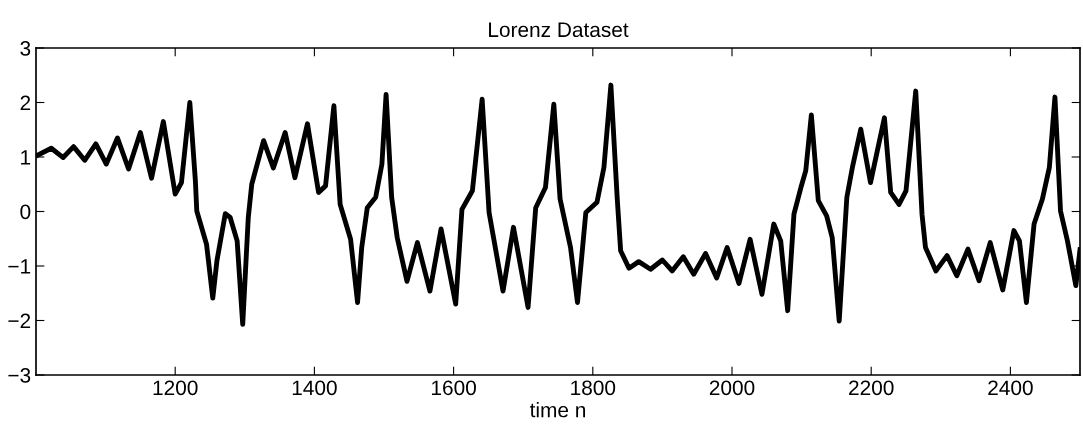 The width and height of the screenshot is (1083, 439). I want to click on x-tick-label: 1200, so click(175, 388).